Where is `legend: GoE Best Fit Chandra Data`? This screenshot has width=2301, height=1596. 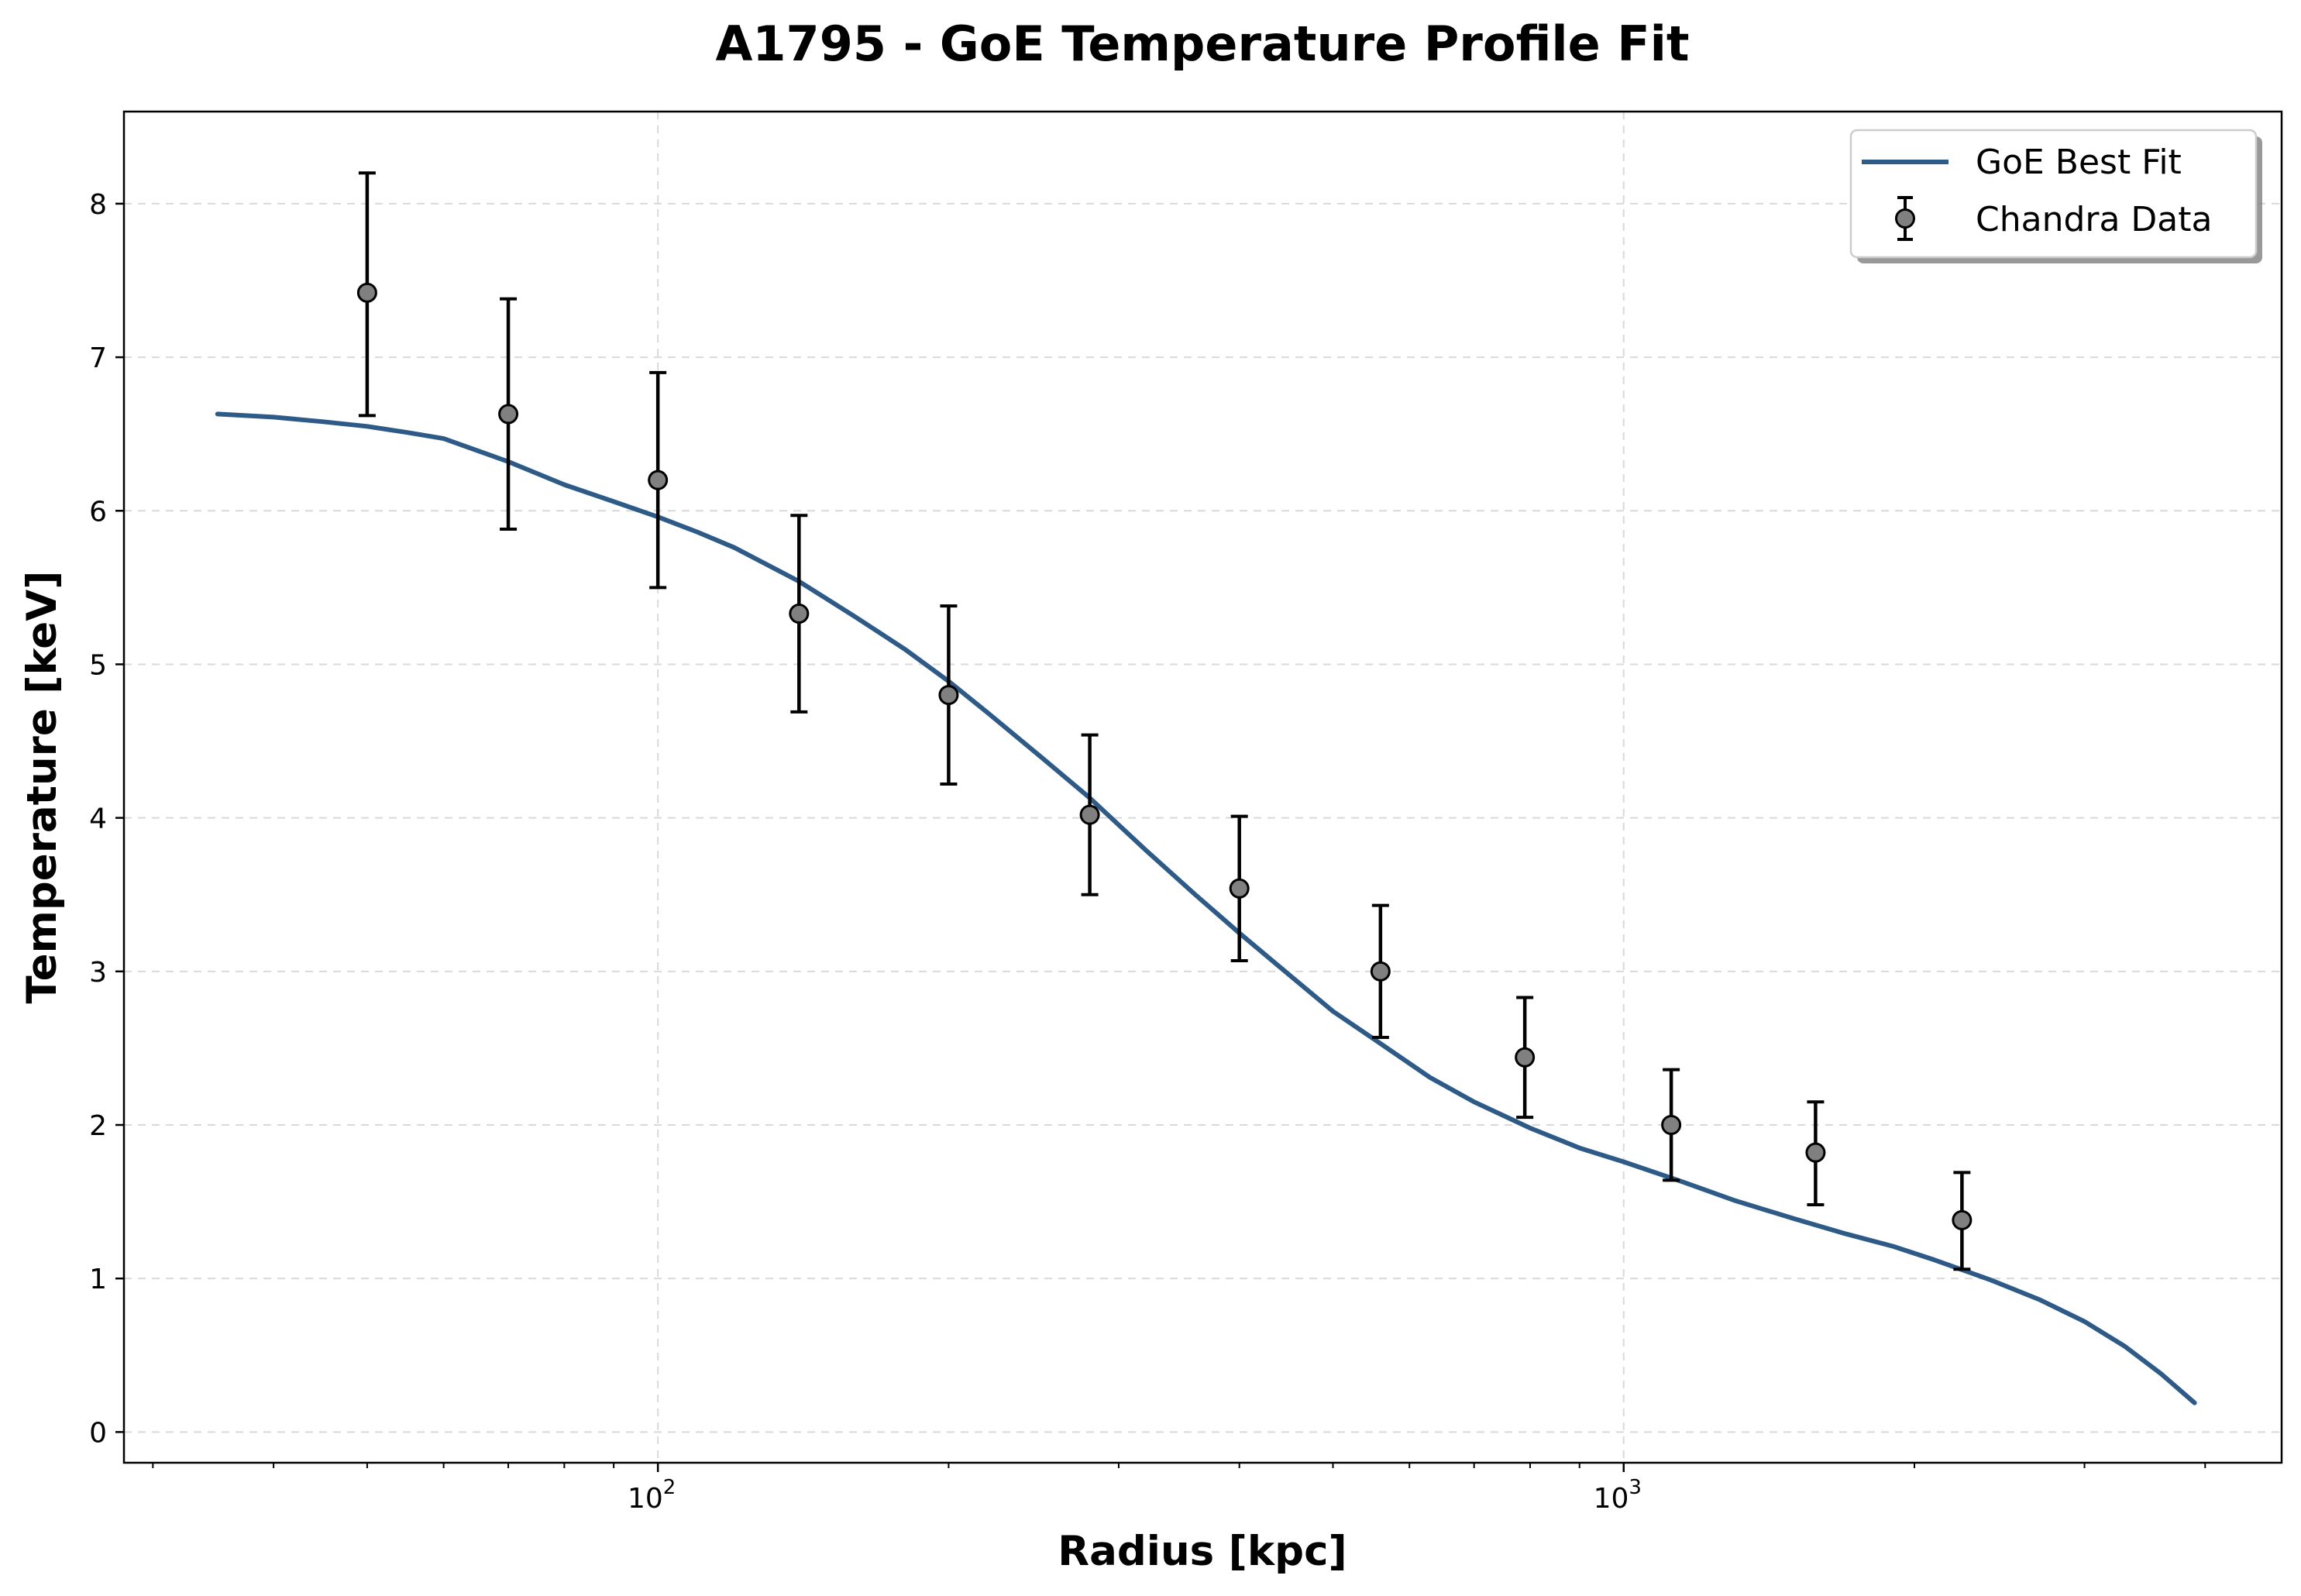
legend: GoE Best Fit Chandra Data is located at coordinates (2056, 196).